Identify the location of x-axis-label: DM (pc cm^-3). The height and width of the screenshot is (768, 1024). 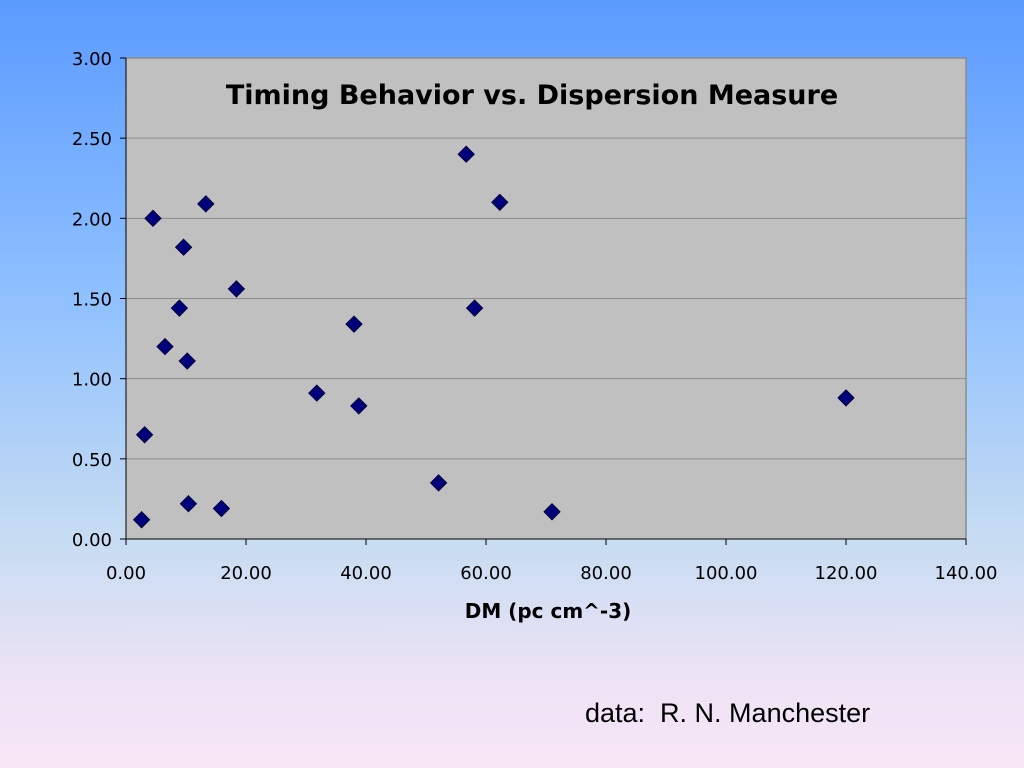
(548, 611).